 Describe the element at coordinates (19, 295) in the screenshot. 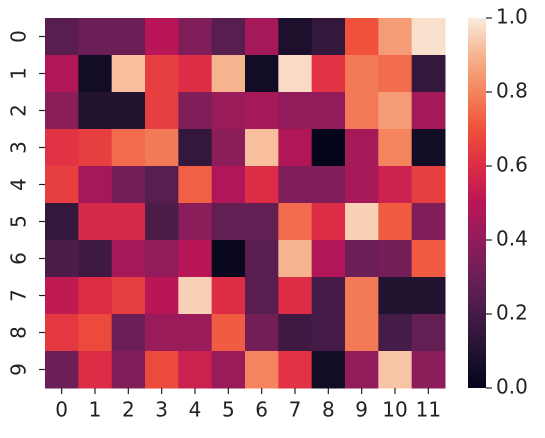

I see `y-tick-label: 7` at that location.